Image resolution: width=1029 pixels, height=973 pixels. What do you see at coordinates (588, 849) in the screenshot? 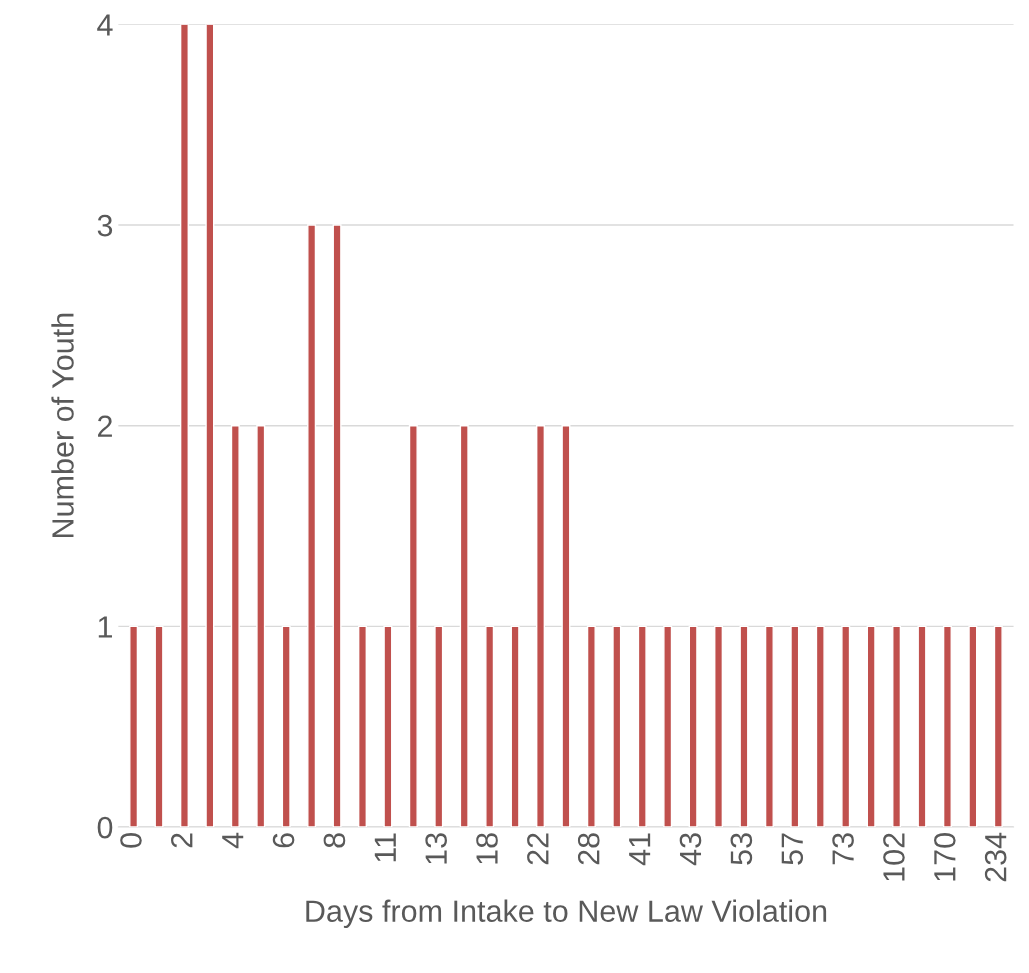
I see `x-tick-label: 28` at bounding box center [588, 849].